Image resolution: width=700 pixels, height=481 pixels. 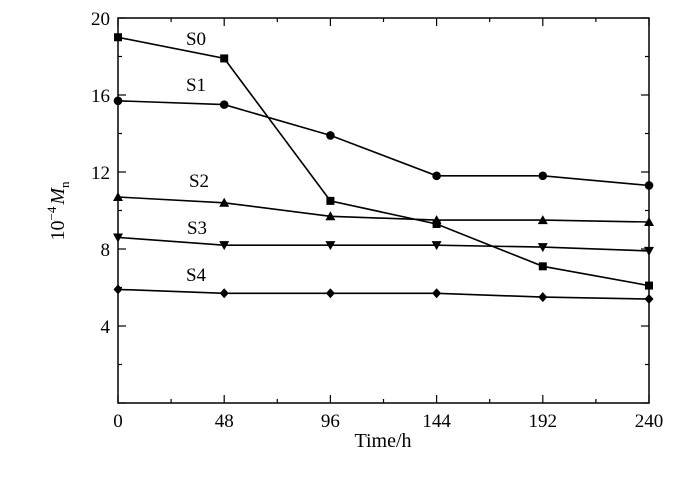 What do you see at coordinates (199, 181) in the screenshot?
I see `series-label-s2: S2` at bounding box center [199, 181].